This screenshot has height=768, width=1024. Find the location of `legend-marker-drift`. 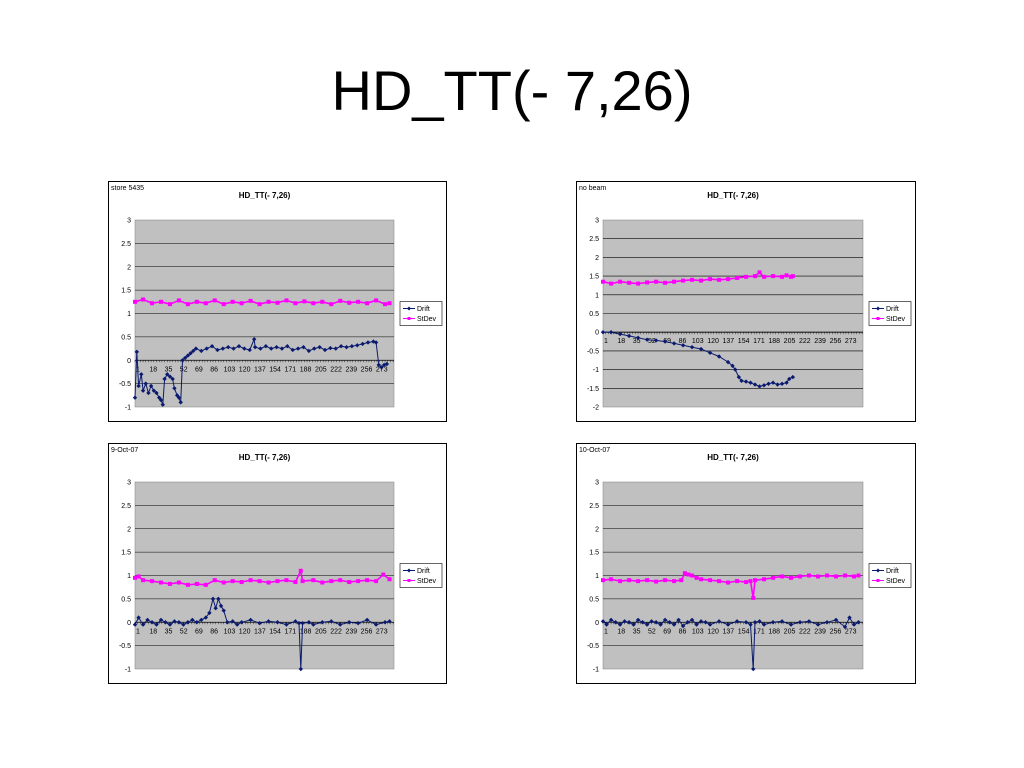

legend-marker-drift is located at coordinates (878, 308).